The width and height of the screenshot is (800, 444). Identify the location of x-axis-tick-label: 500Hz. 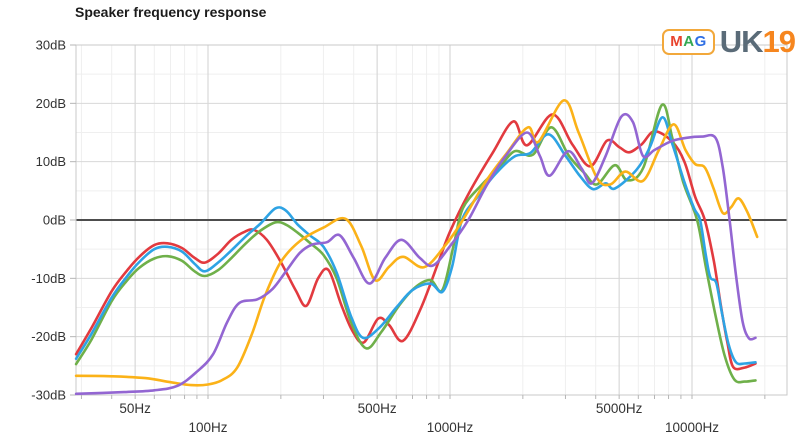
(377, 408).